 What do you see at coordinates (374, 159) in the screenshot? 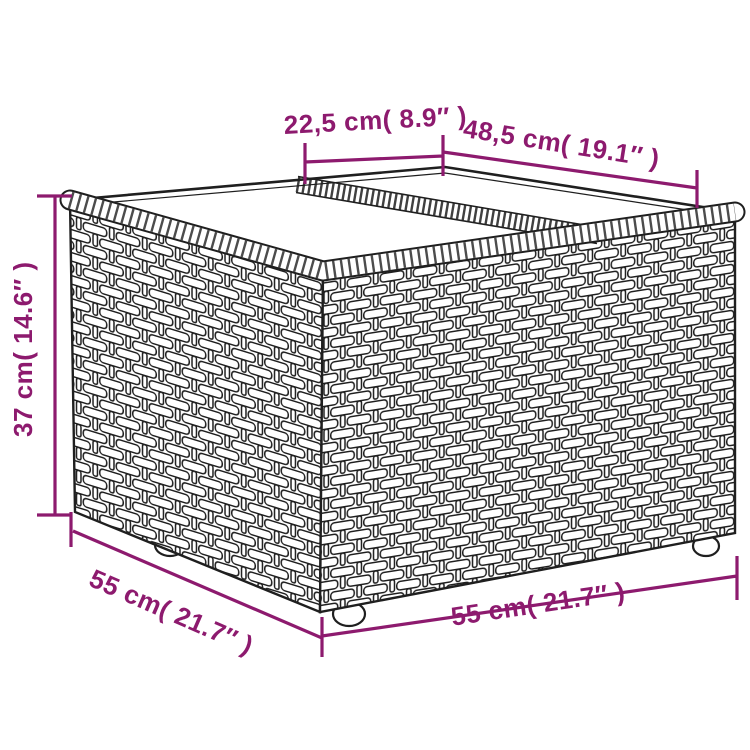
I see `dimension-line-glass-panel` at bounding box center [374, 159].